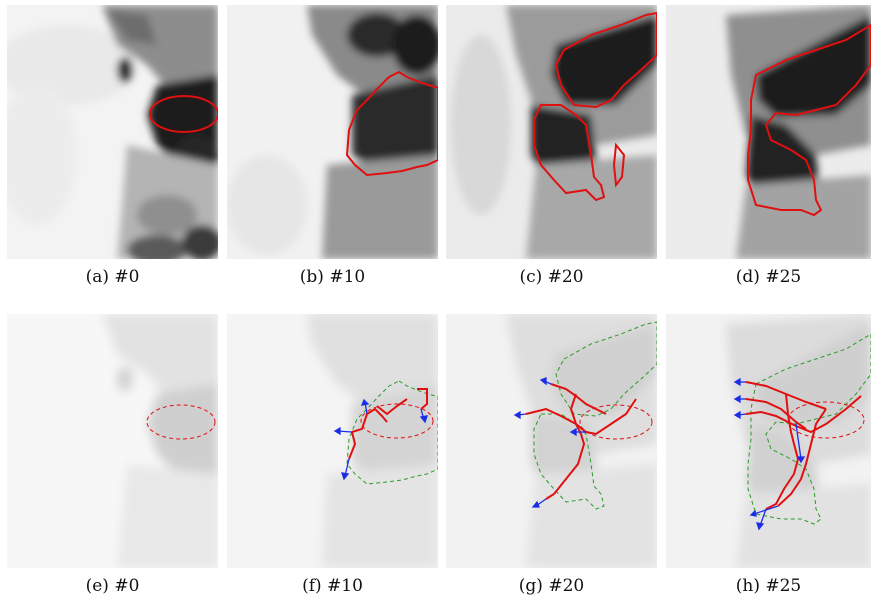 This screenshot has height=599, width=871. What do you see at coordinates (332, 132) in the screenshot?
I see `panel-b-image` at bounding box center [332, 132].